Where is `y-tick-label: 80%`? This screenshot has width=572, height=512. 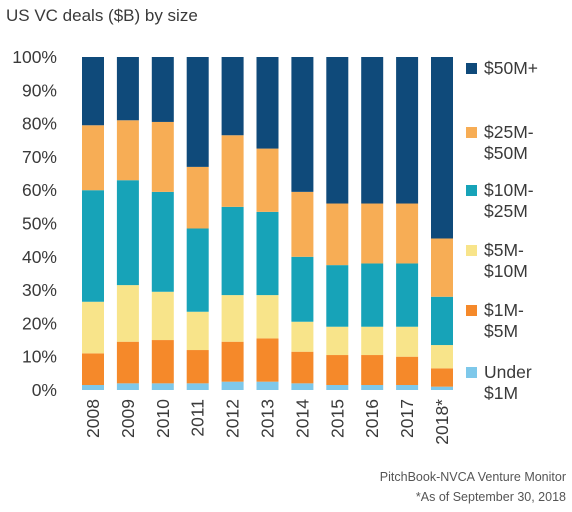
y-tick-label: 80% is located at coordinates (39, 124).